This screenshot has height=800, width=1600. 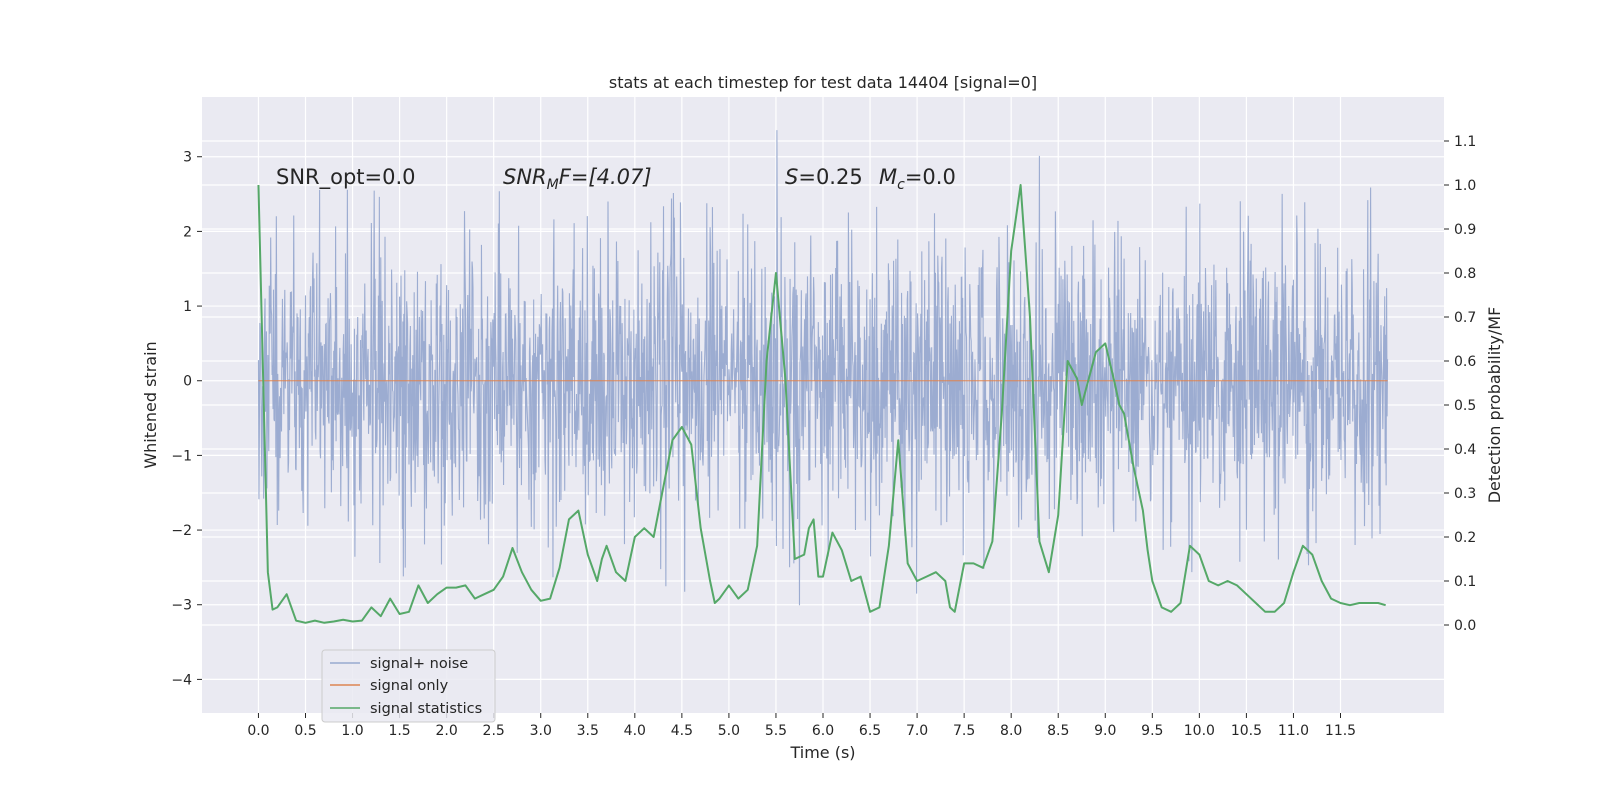 I want to click on y-left-tick-label: −2, so click(x=181, y=531).